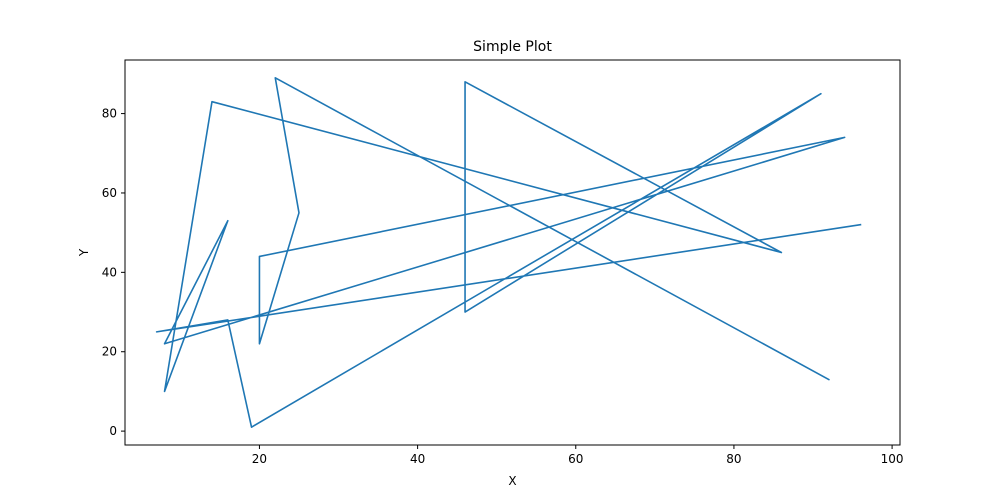 This screenshot has height=500, width=1000. I want to click on y-axis-ticks: 0 20 40 60 80, so click(113, 272).